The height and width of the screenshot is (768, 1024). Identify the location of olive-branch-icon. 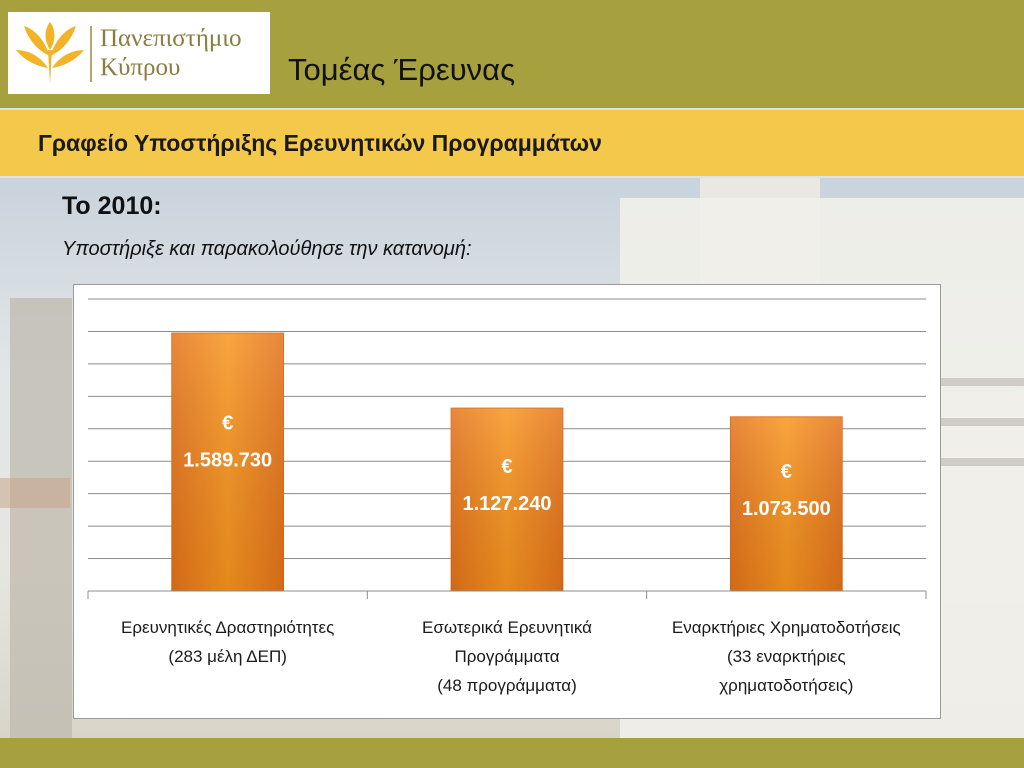
(50, 53).